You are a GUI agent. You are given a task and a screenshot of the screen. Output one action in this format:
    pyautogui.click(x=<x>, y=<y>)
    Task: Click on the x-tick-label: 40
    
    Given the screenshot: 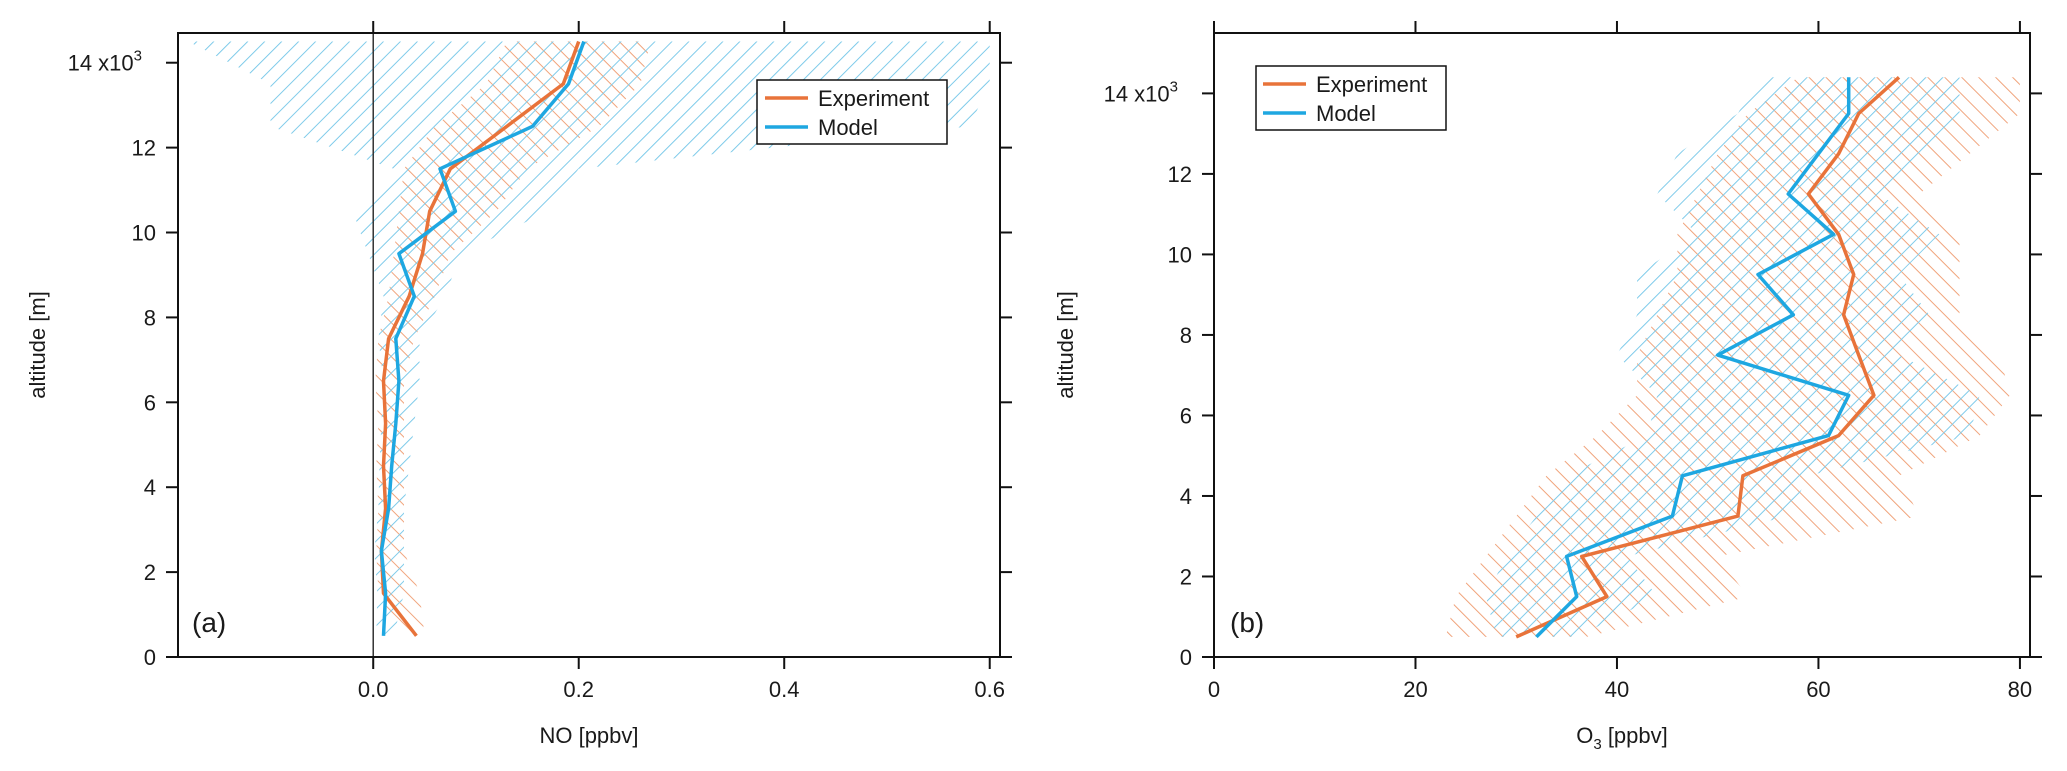 What is the action you would take?
    pyautogui.click(x=1617, y=689)
    